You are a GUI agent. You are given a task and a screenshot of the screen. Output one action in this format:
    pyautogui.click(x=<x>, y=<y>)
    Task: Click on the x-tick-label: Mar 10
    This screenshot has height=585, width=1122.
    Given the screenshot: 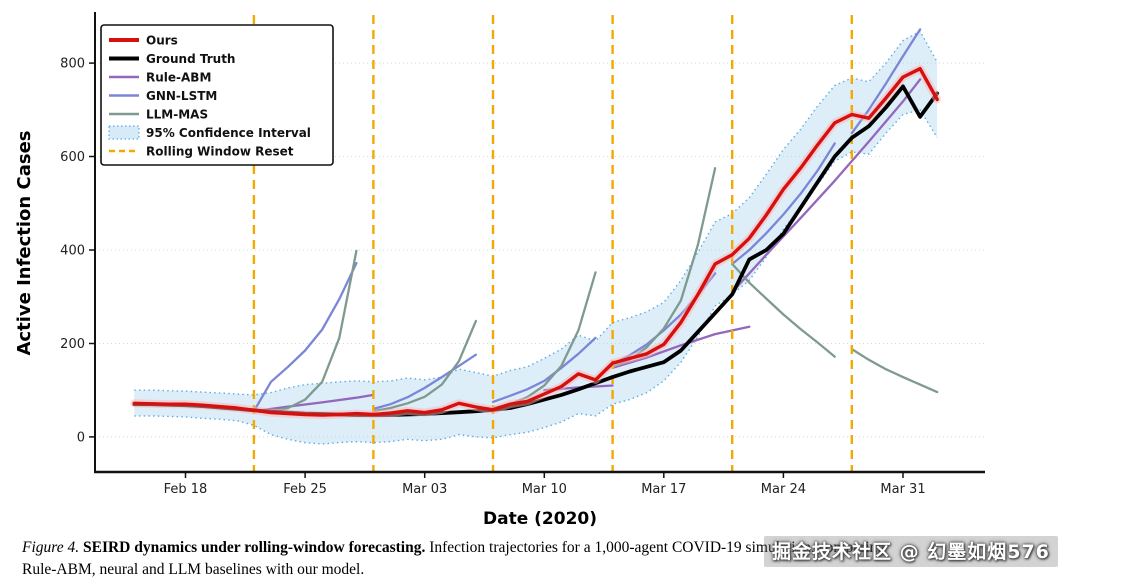 What is the action you would take?
    pyautogui.click(x=544, y=489)
    